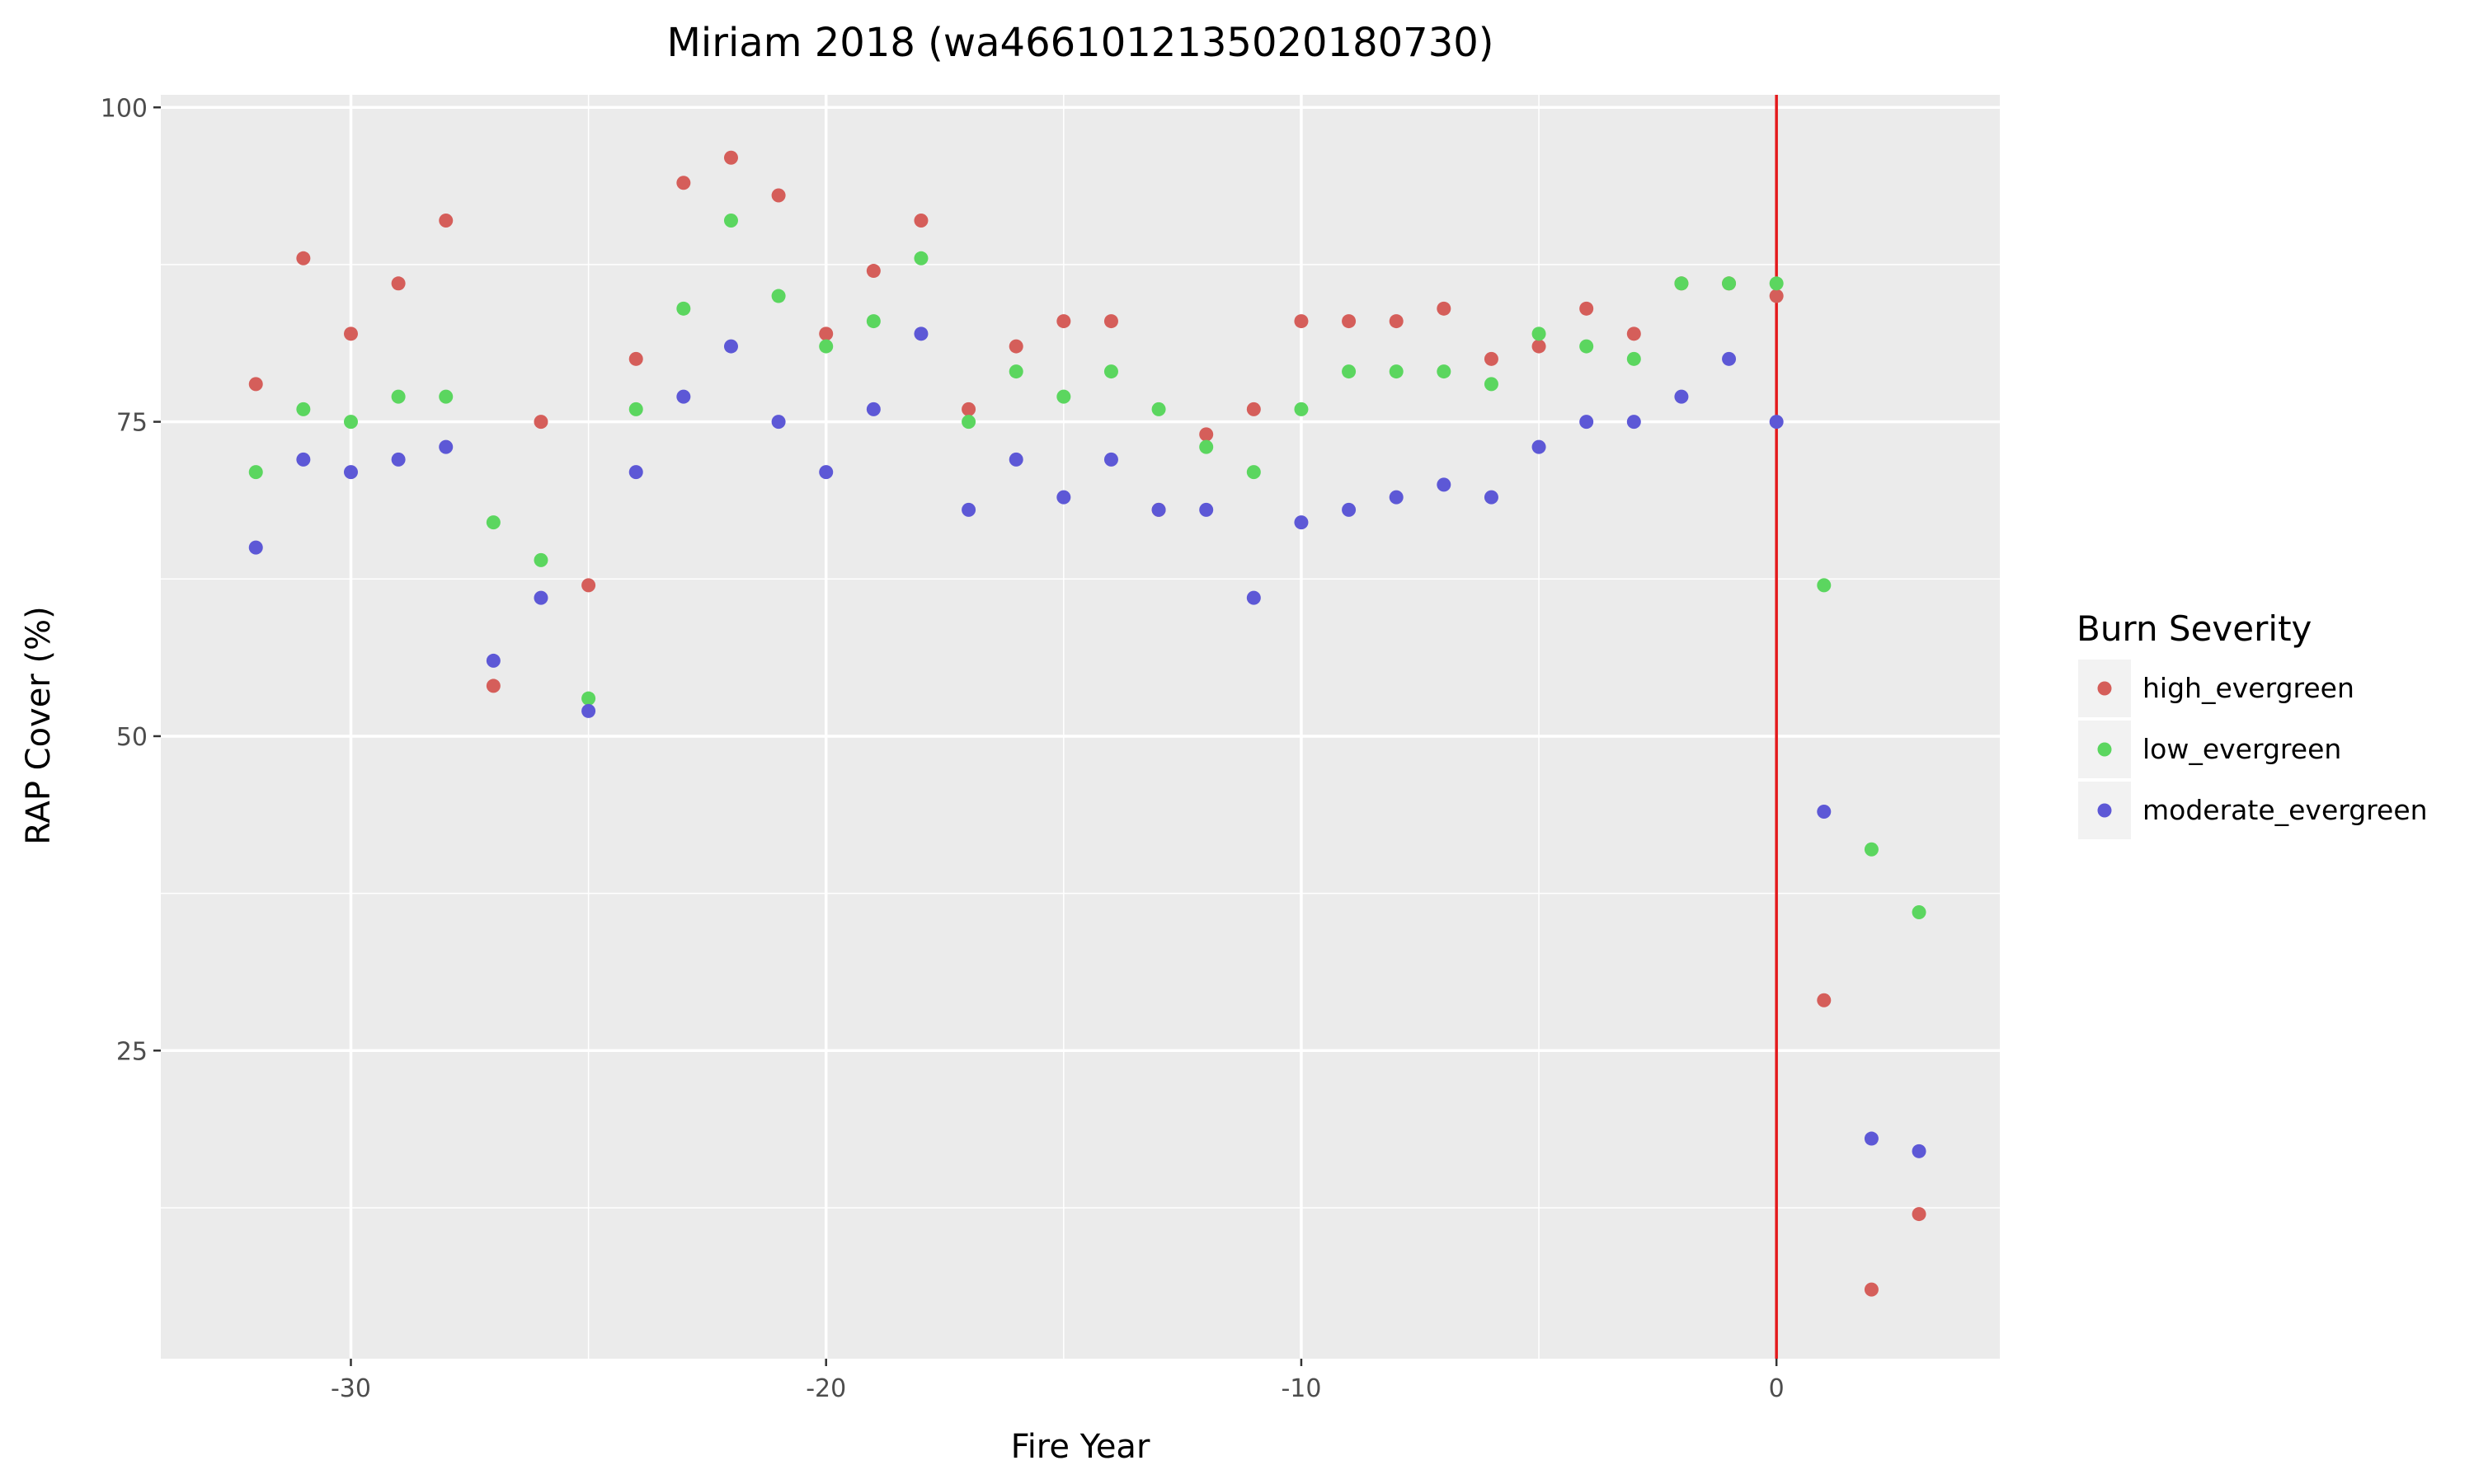 The image size is (2474, 1484). Describe the element at coordinates (1058, 1381) in the screenshot. I see `x-axis: -30 -20 -10 0` at that location.